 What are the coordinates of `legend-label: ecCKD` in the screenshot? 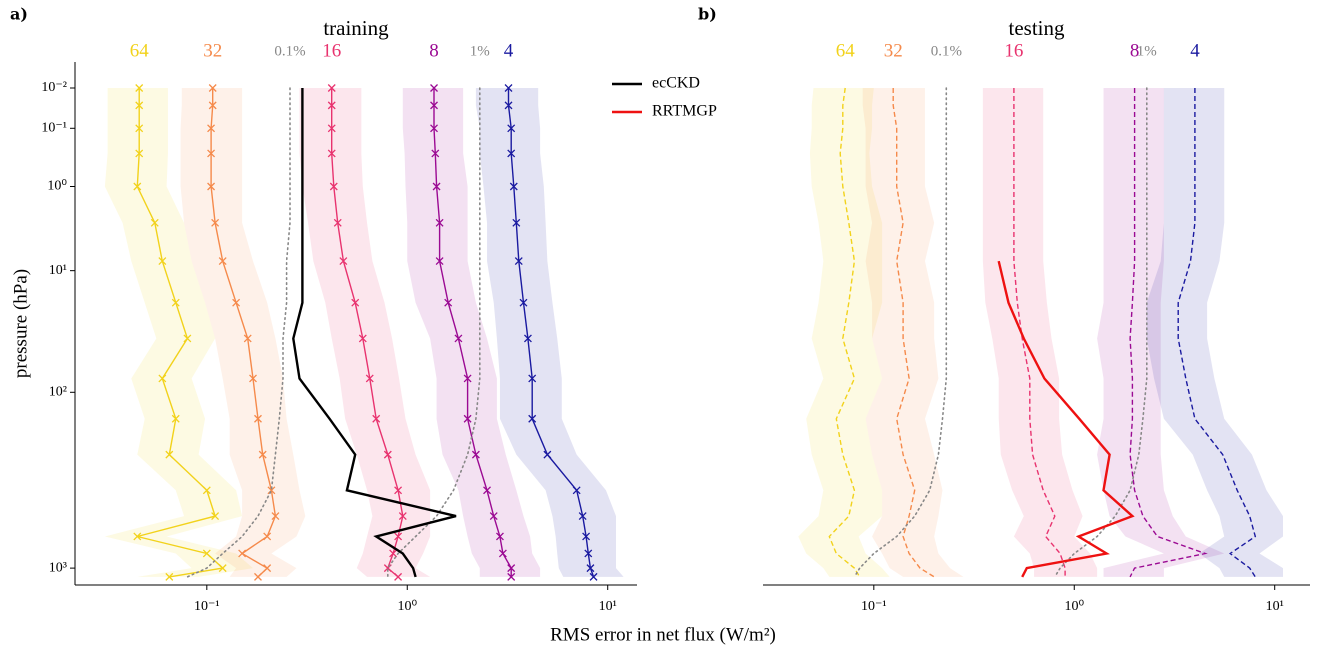 It's located at (676, 83).